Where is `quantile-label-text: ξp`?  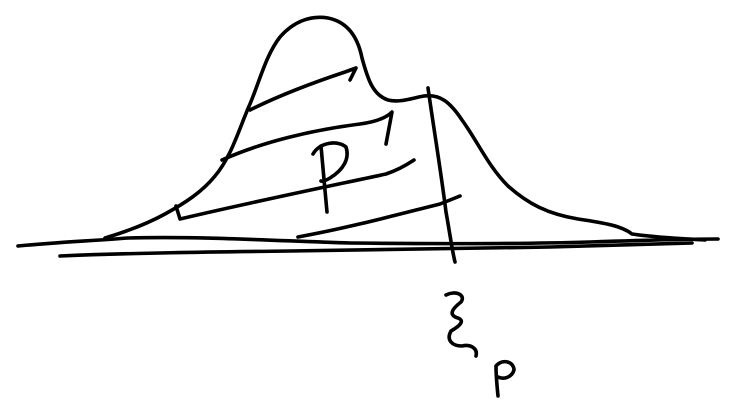 quantile-label-text: ξp is located at coordinates (471, 339).